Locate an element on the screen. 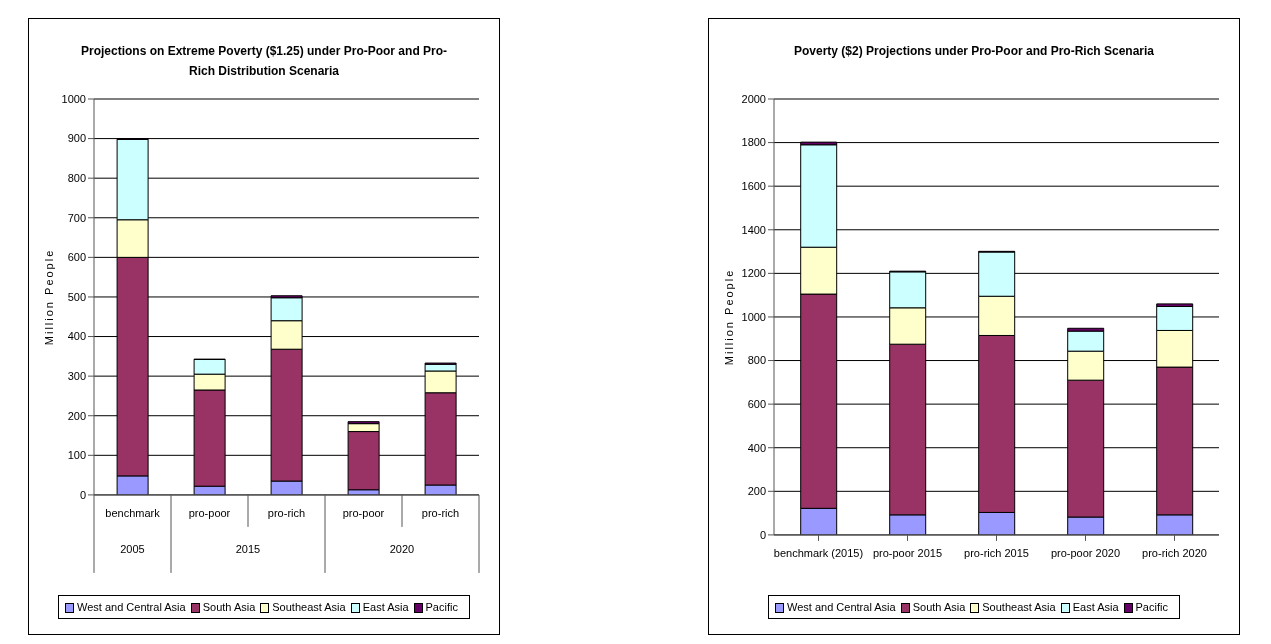  text: 2015 is located at coordinates (248, 548).